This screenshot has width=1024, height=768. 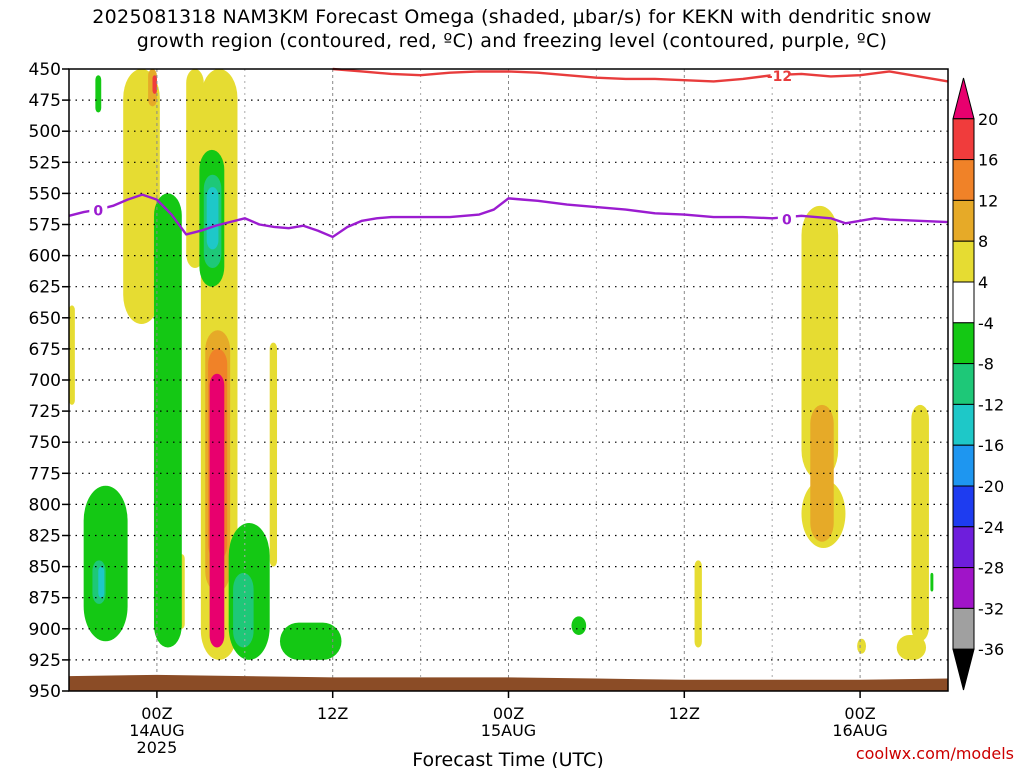 I want to click on colorbar-label: -16, so click(x=991, y=445).